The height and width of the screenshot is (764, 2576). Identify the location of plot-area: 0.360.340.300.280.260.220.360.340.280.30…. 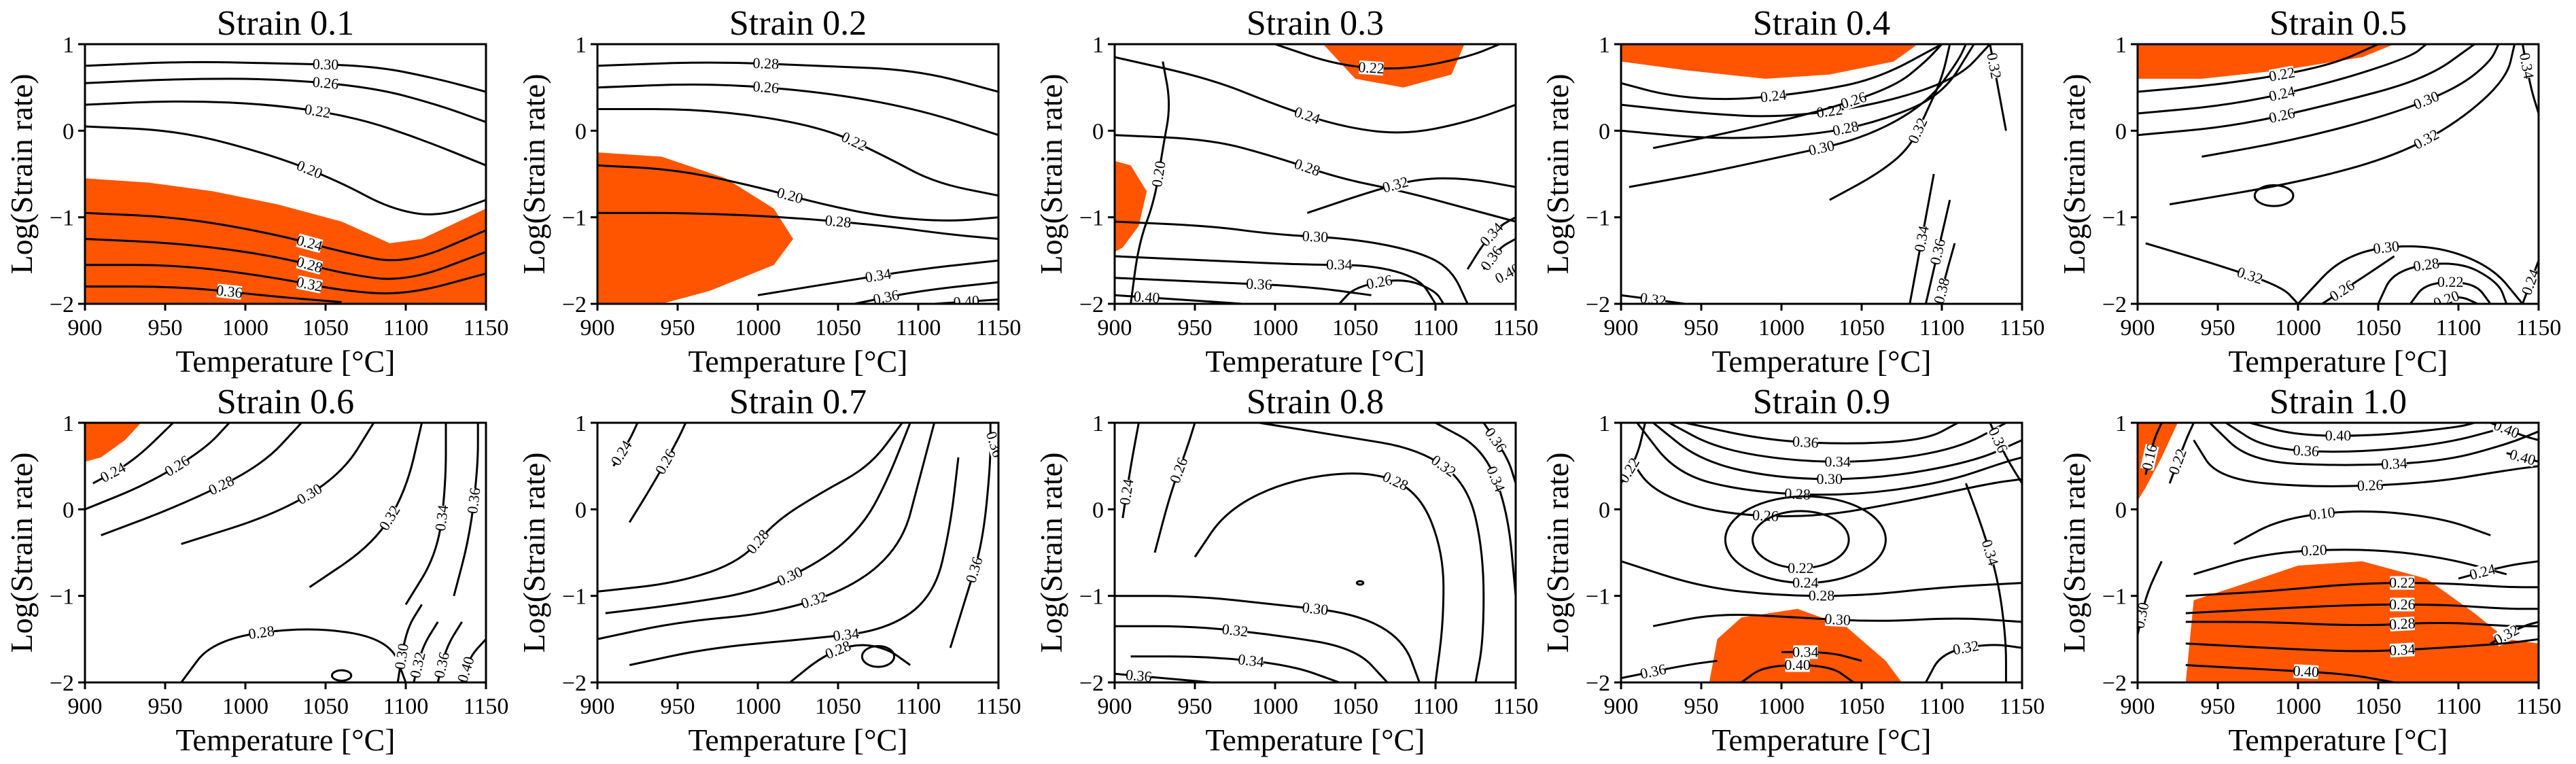
(1821, 552).